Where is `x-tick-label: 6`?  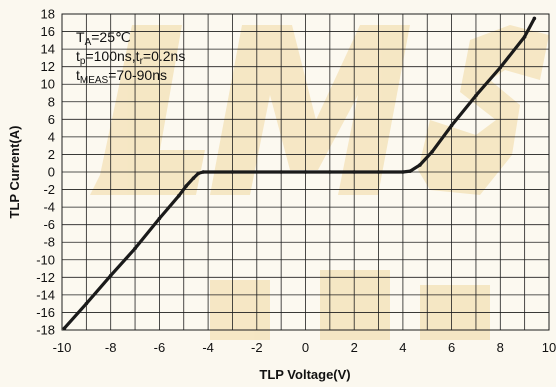 x-tick-label: 6 is located at coordinates (451, 347).